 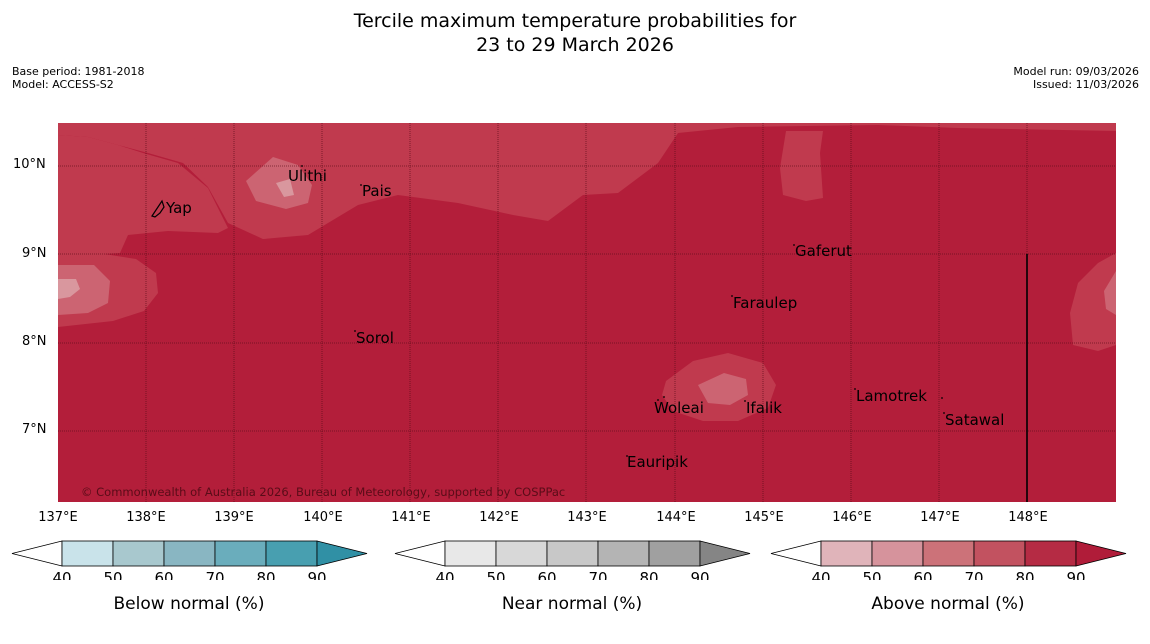 I want to click on cb0-seg4, so click(x=240, y=553).